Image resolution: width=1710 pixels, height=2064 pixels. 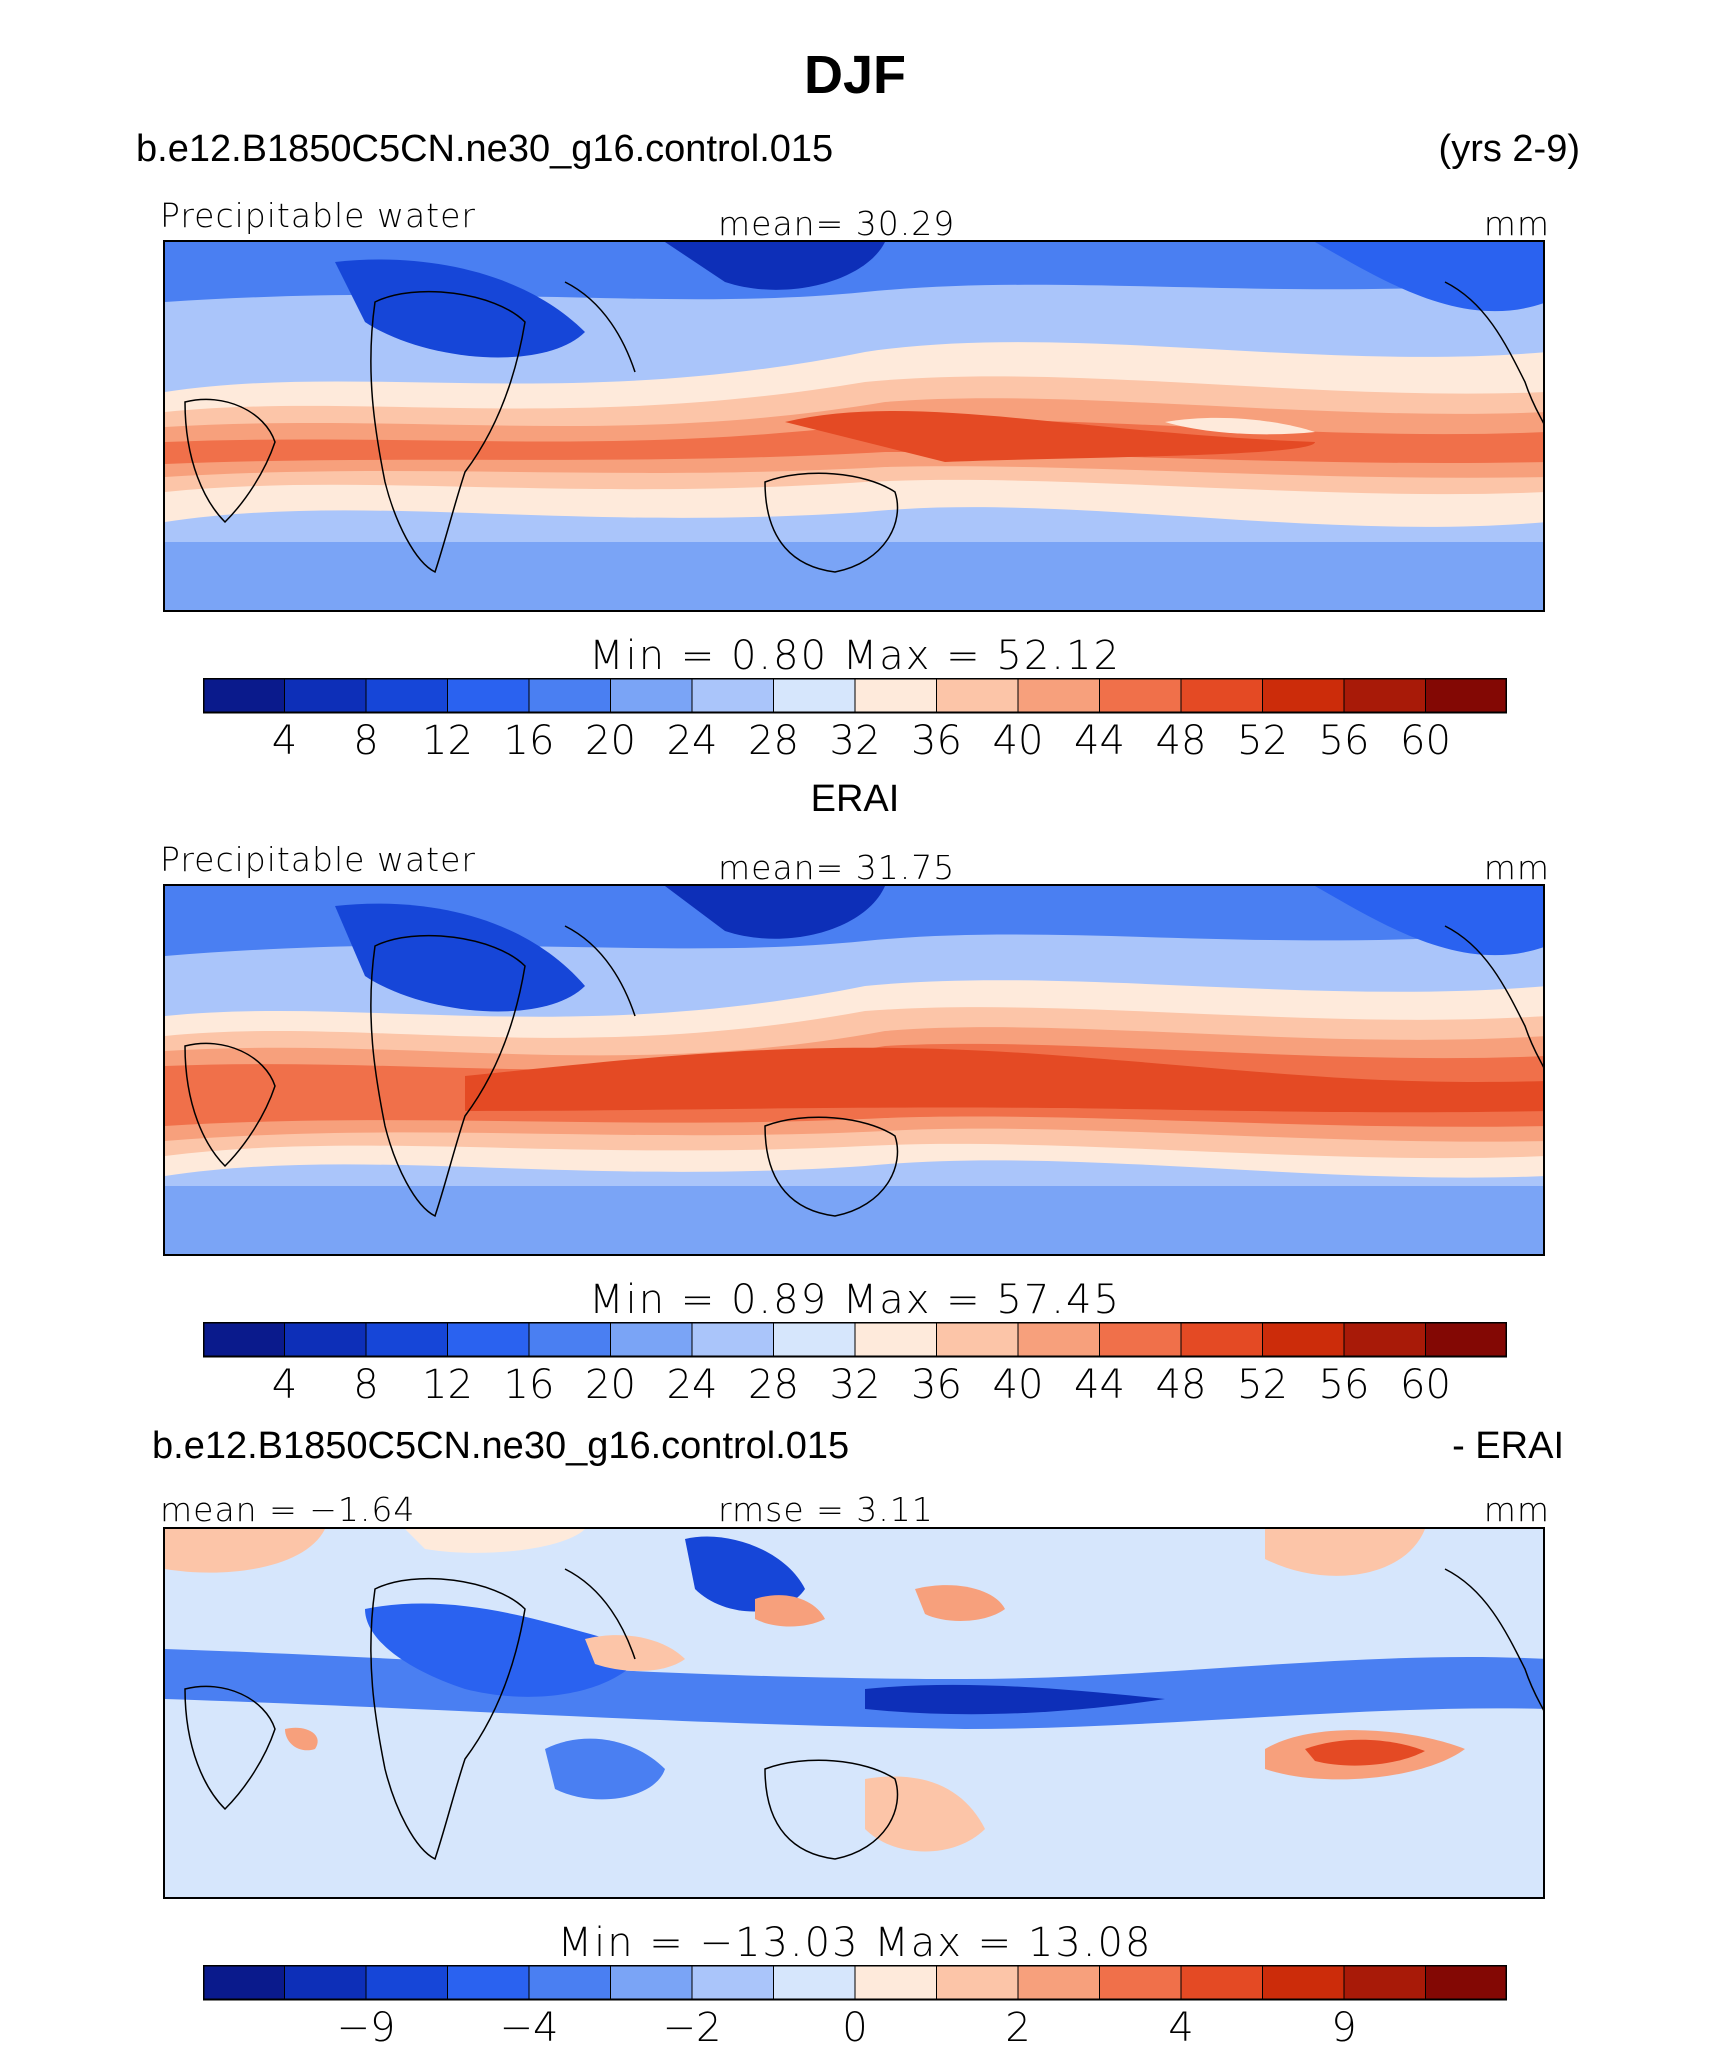 I want to click on panel3-map, so click(x=854, y=1713).